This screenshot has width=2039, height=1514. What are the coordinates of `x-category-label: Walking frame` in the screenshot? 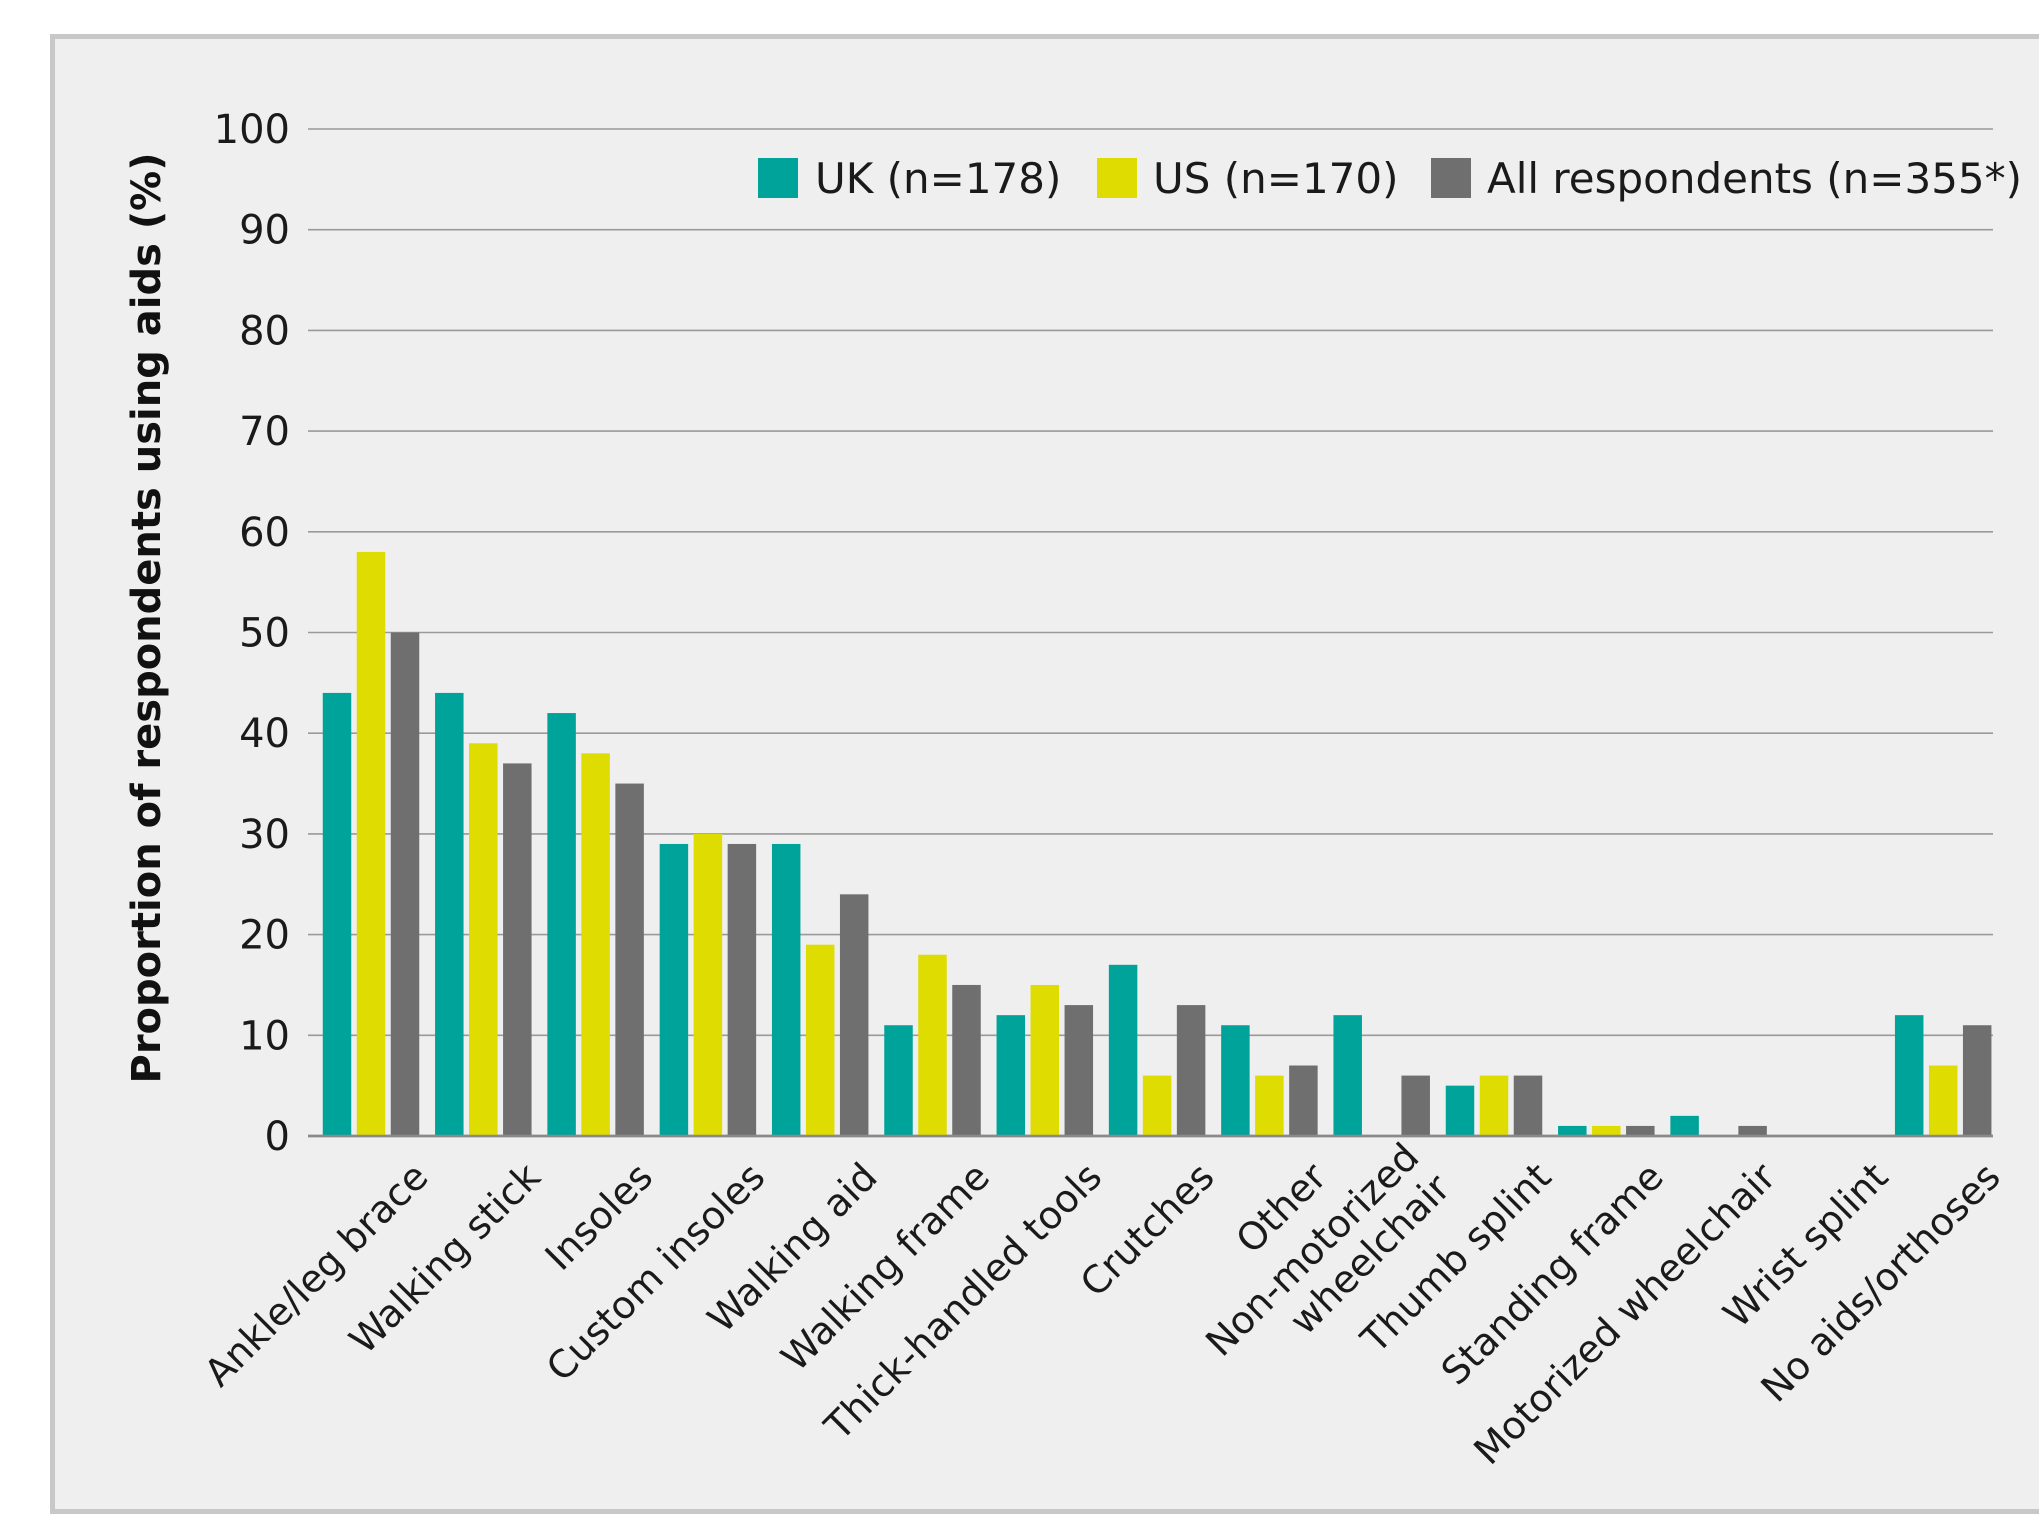 It's located at (885, 1266).